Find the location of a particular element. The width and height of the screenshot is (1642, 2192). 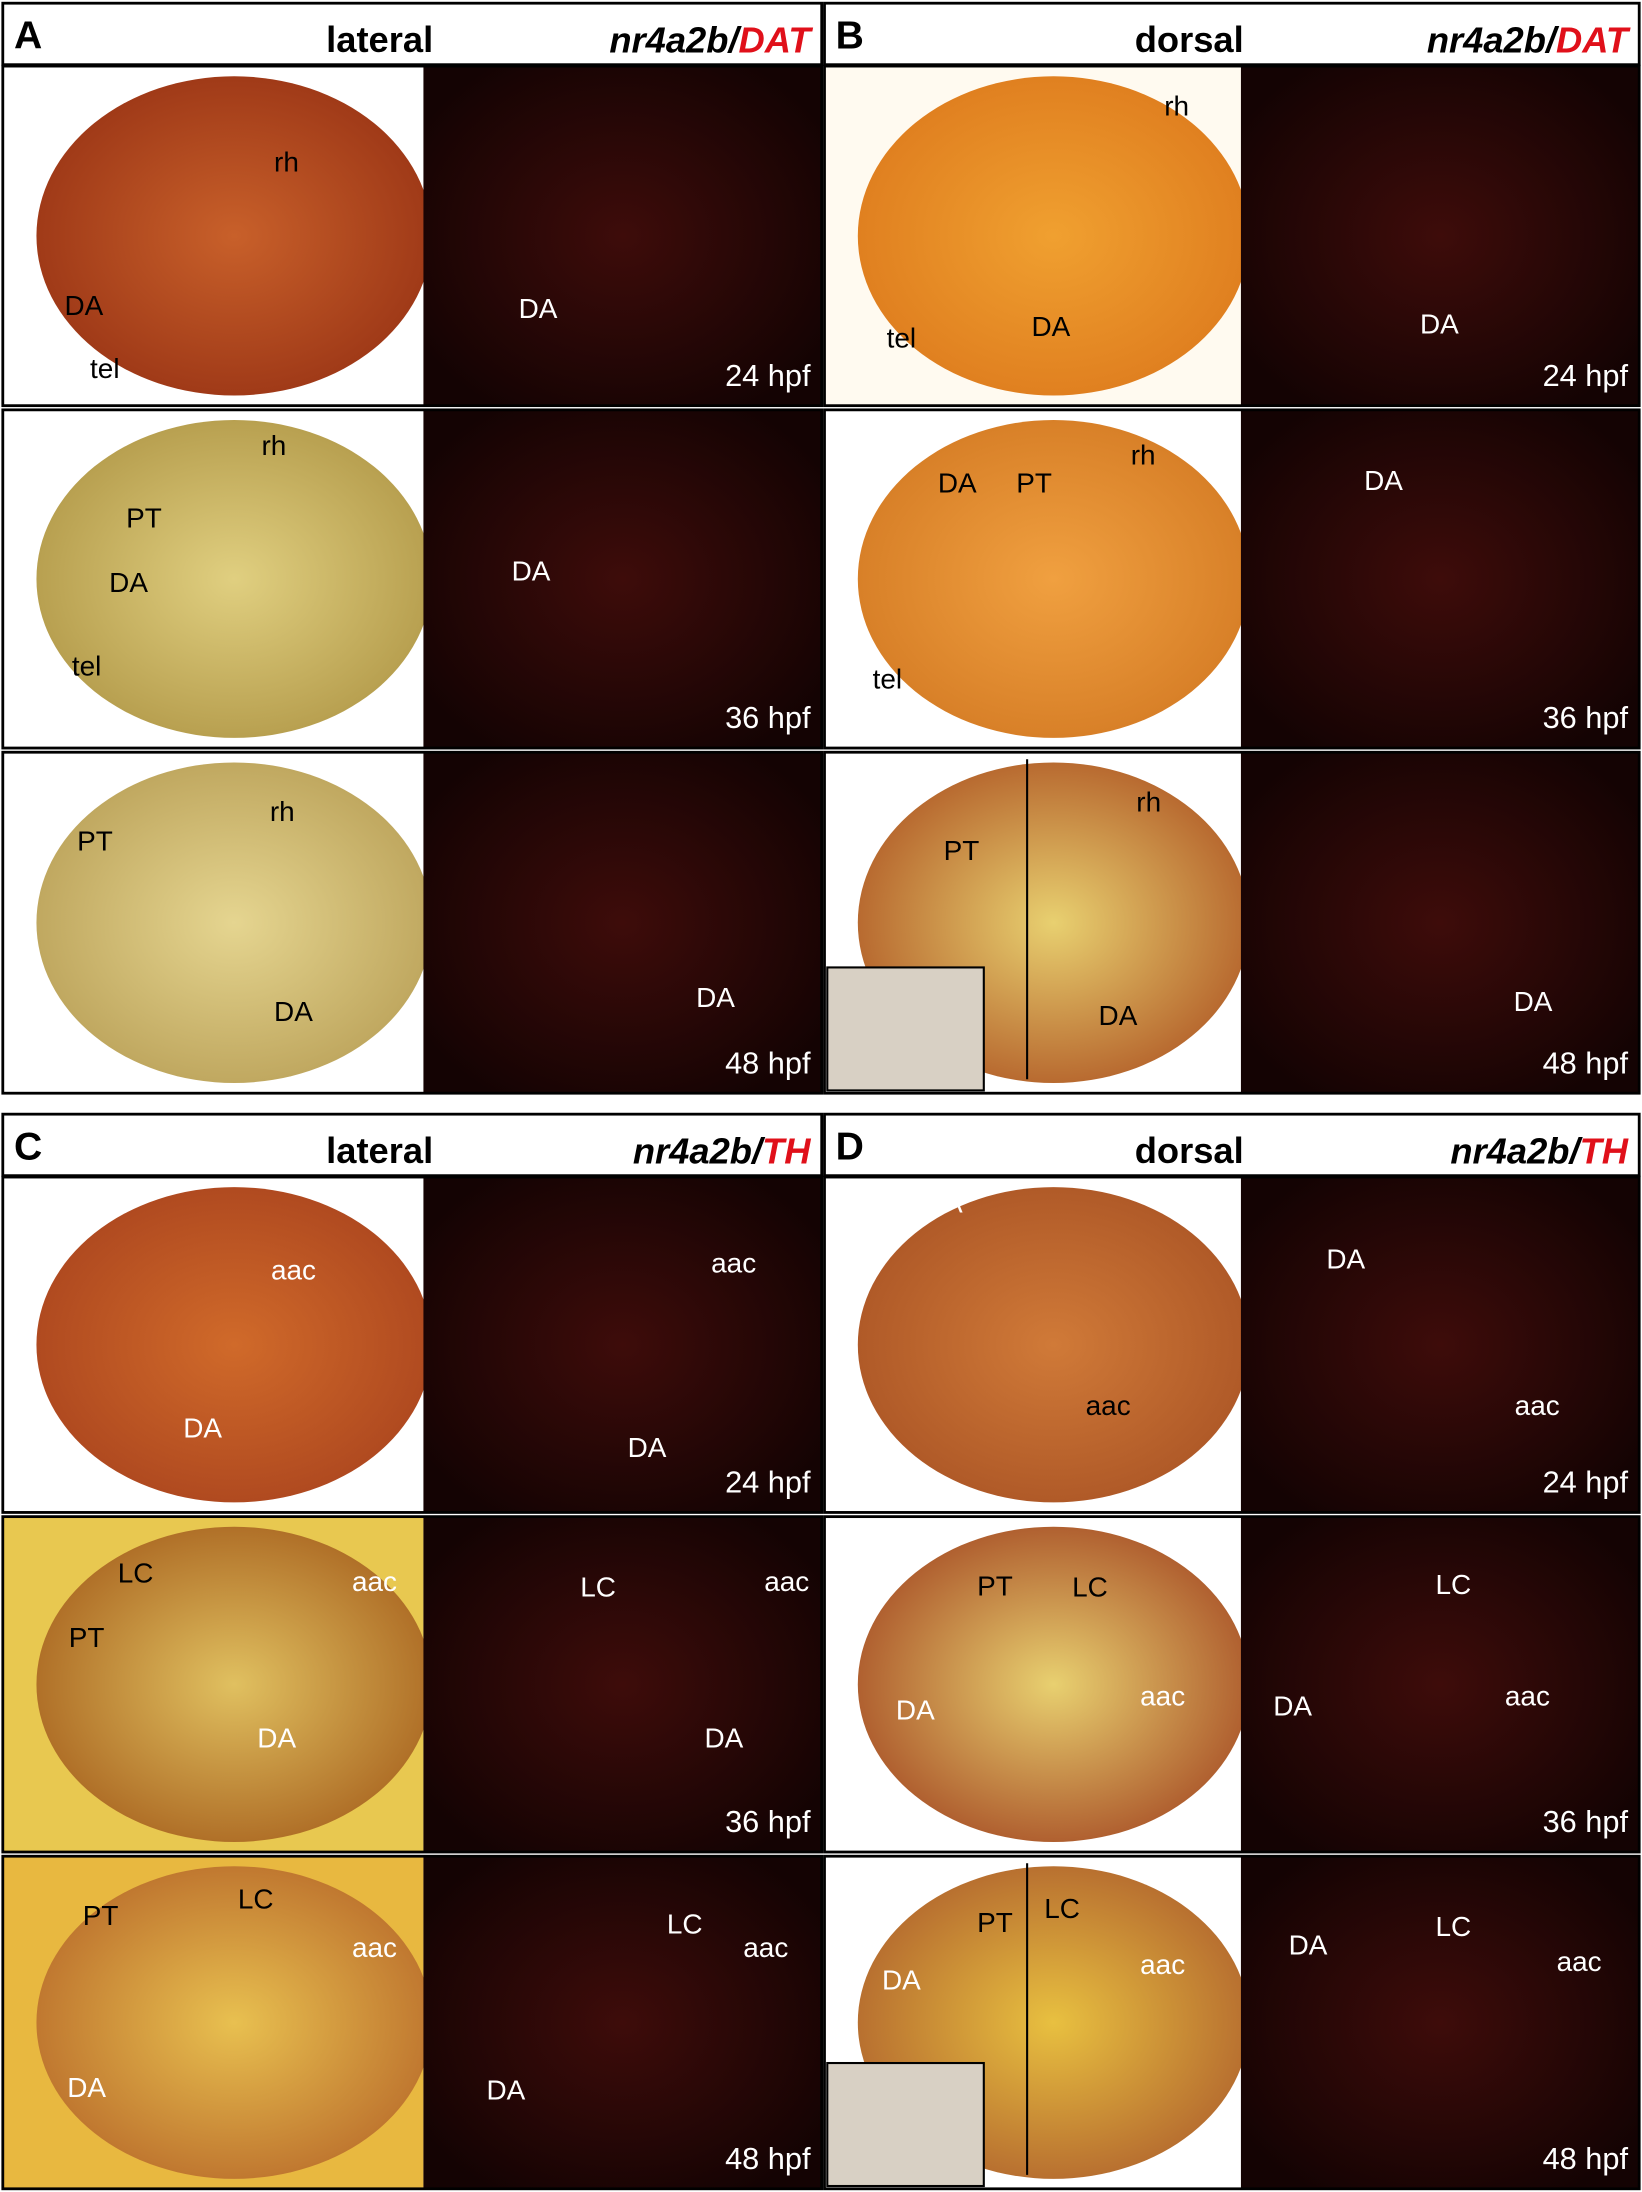

panel-letter: D is located at coordinates (850, 1146).